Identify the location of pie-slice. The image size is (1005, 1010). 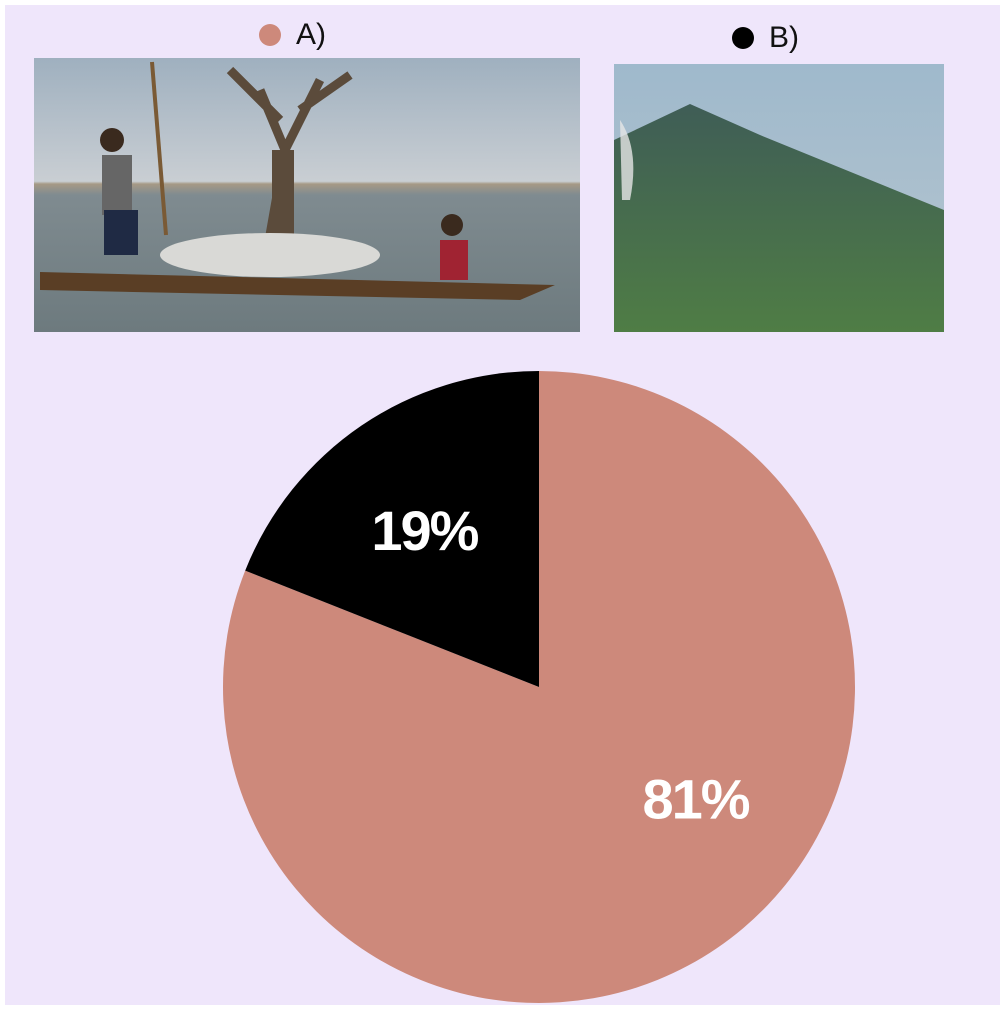
(392, 529).